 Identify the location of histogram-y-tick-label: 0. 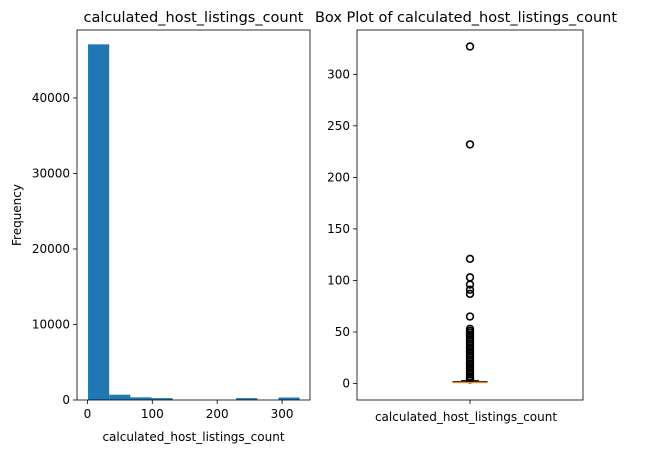
(66, 400).